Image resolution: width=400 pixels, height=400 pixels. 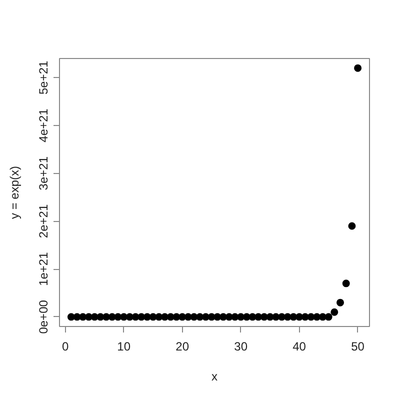 I want to click on x-tick-label: 50, so click(x=358, y=347).